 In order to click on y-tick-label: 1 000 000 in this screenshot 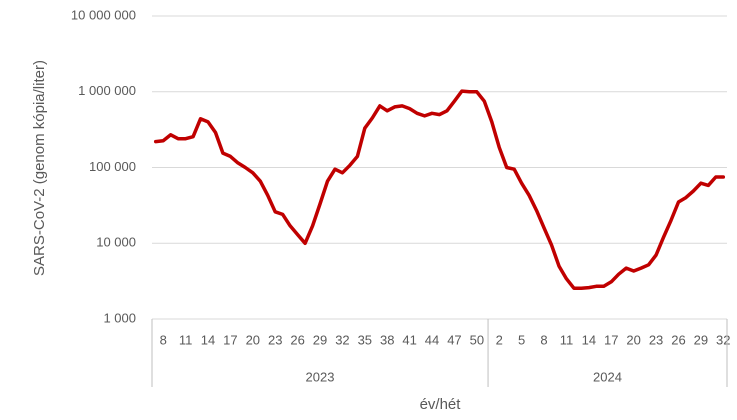, I will do `click(107, 90)`.